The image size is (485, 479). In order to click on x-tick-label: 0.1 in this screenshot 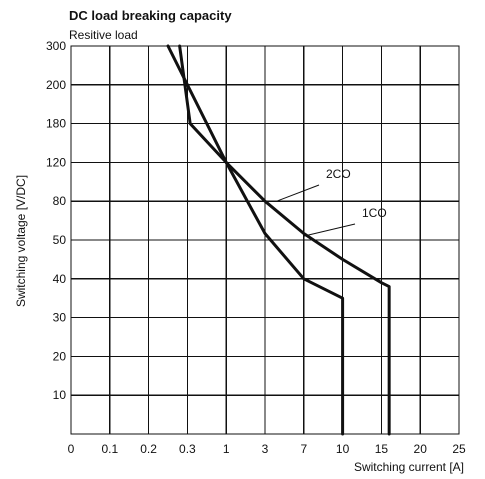, I will do `click(109, 449)`.